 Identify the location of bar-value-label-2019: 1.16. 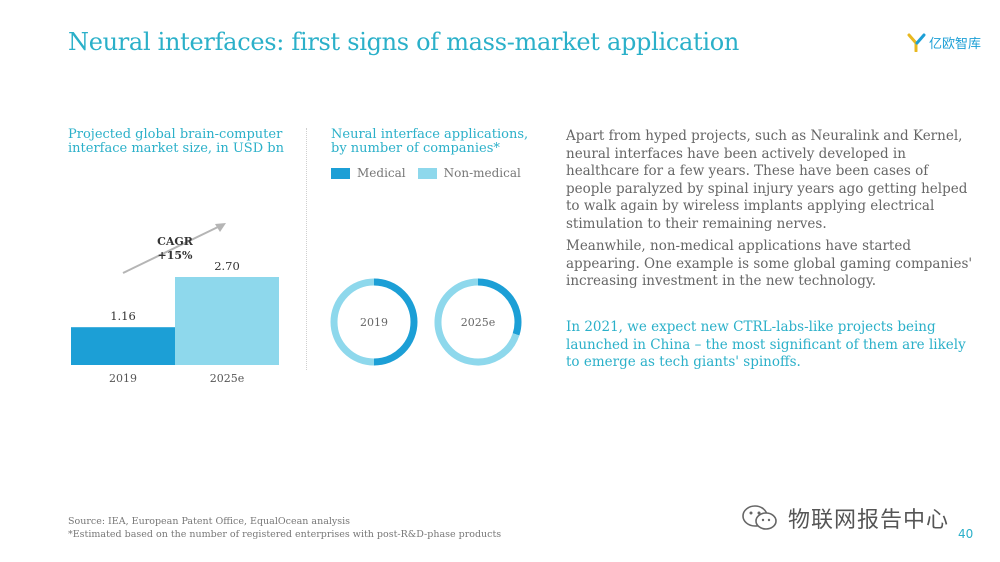
(123, 316).